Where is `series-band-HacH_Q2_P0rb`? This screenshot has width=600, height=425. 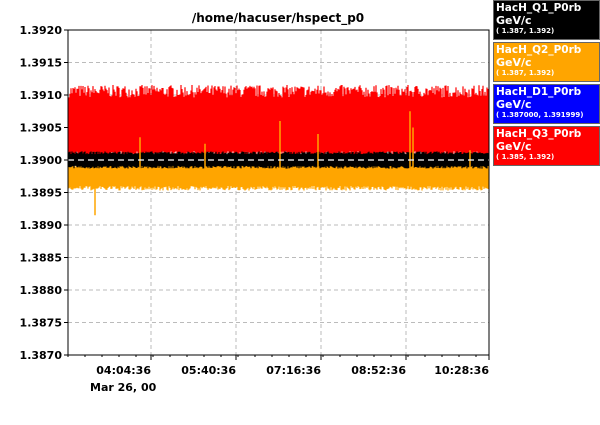 series-band-HacH_Q2_P0rb is located at coordinates (278, 176).